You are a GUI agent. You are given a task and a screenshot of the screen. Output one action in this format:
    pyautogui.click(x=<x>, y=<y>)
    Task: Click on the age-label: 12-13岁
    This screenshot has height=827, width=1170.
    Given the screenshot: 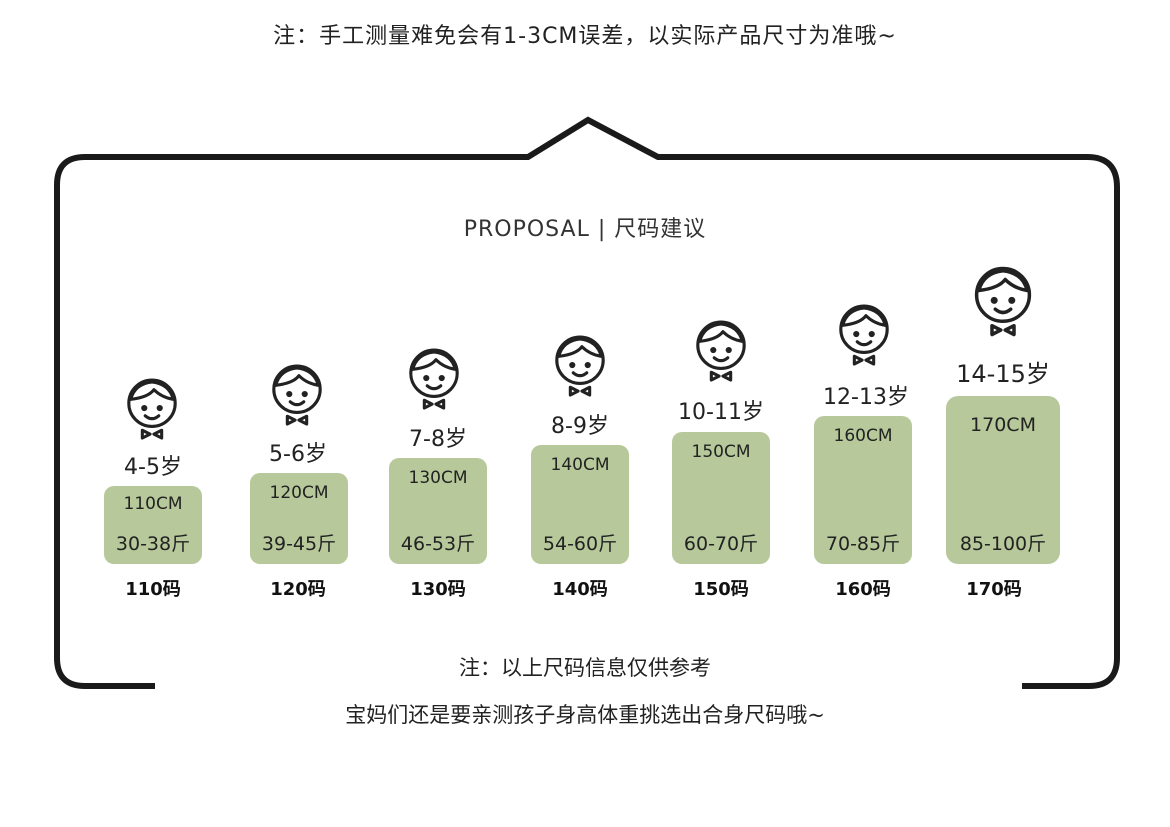 What is the action you would take?
    pyautogui.click(x=866, y=397)
    